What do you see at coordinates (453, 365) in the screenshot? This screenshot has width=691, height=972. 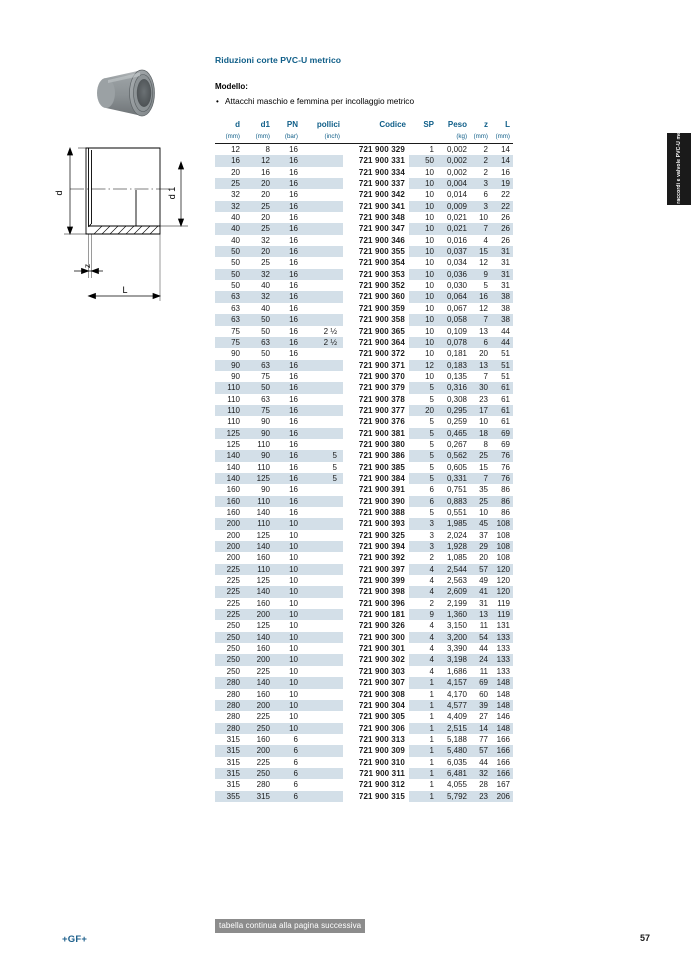 I see `cell-peso: 0,183` at bounding box center [453, 365].